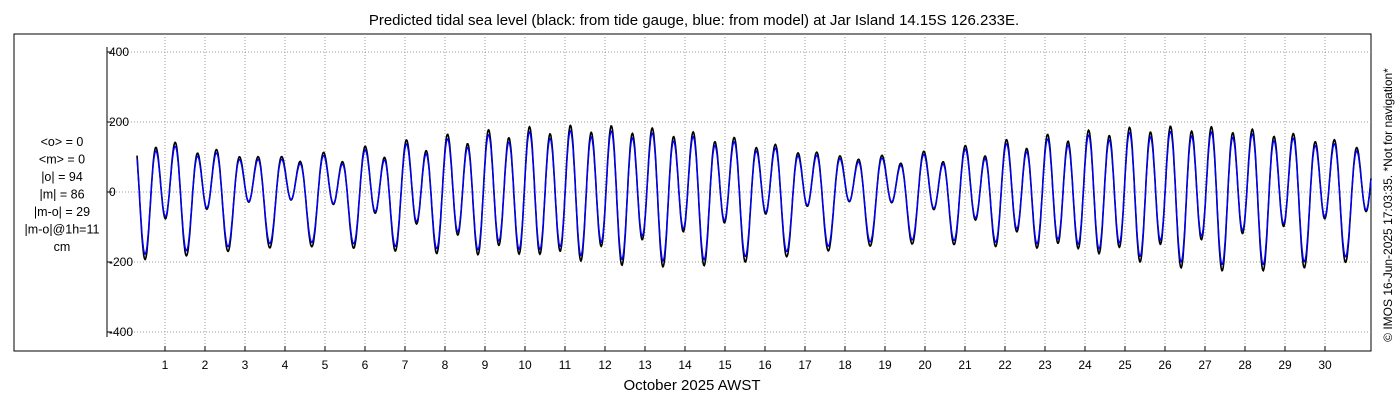 The height and width of the screenshot is (400, 1400). What do you see at coordinates (805, 365) in the screenshot?
I see `x-tick-label: 17` at bounding box center [805, 365].